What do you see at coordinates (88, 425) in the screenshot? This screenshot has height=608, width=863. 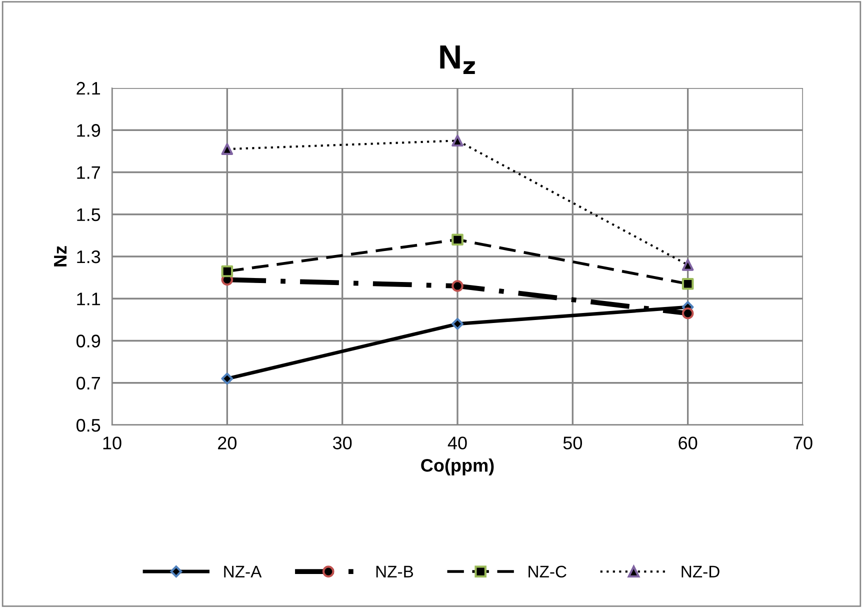 I see `y-tick-label: 0.5` at bounding box center [88, 425].